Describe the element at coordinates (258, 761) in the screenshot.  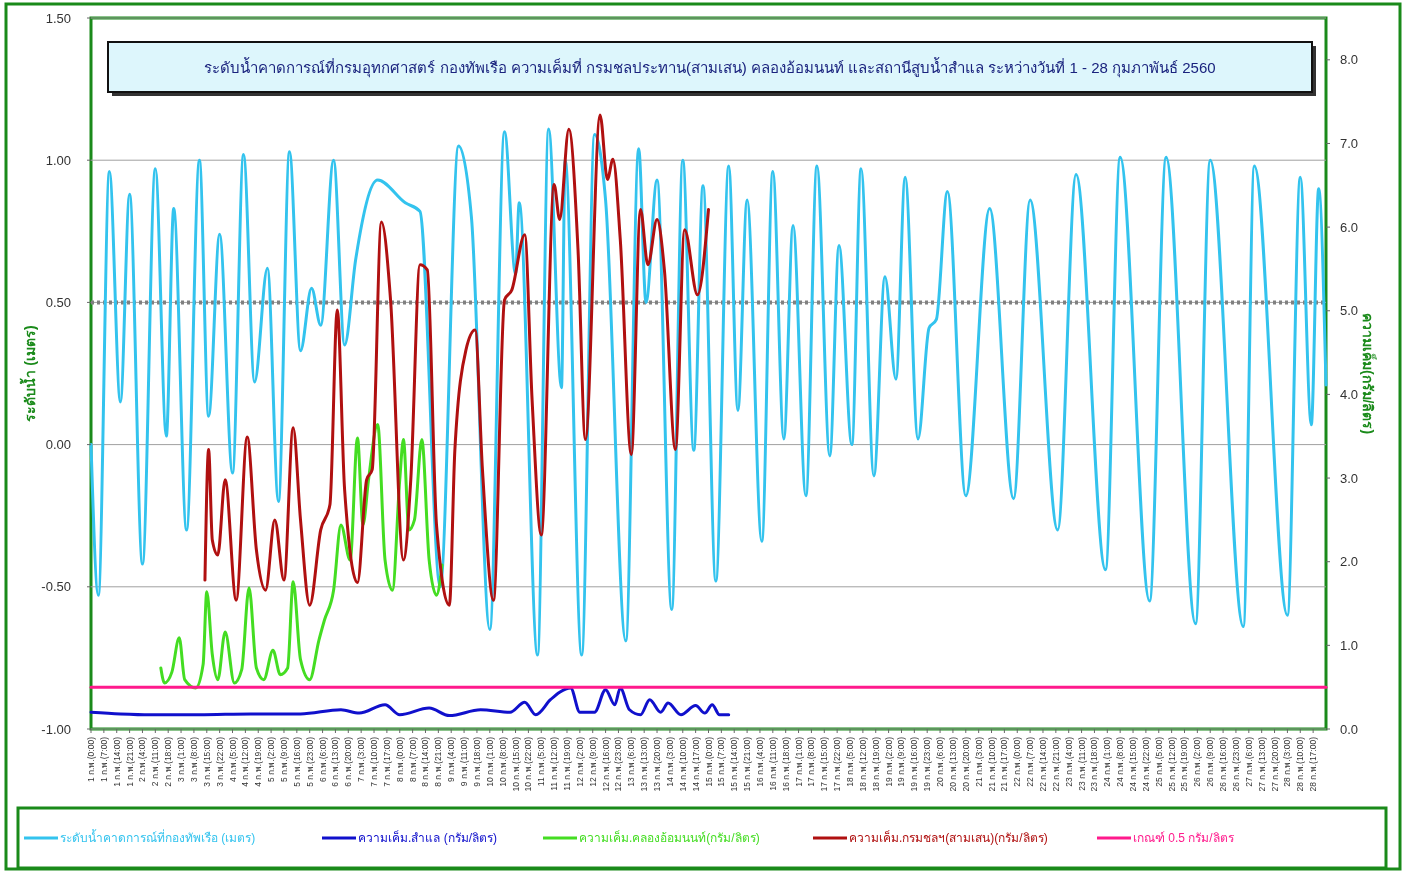
I see `x-tick-label: 4 ก.พ.(19:00)` at that location.